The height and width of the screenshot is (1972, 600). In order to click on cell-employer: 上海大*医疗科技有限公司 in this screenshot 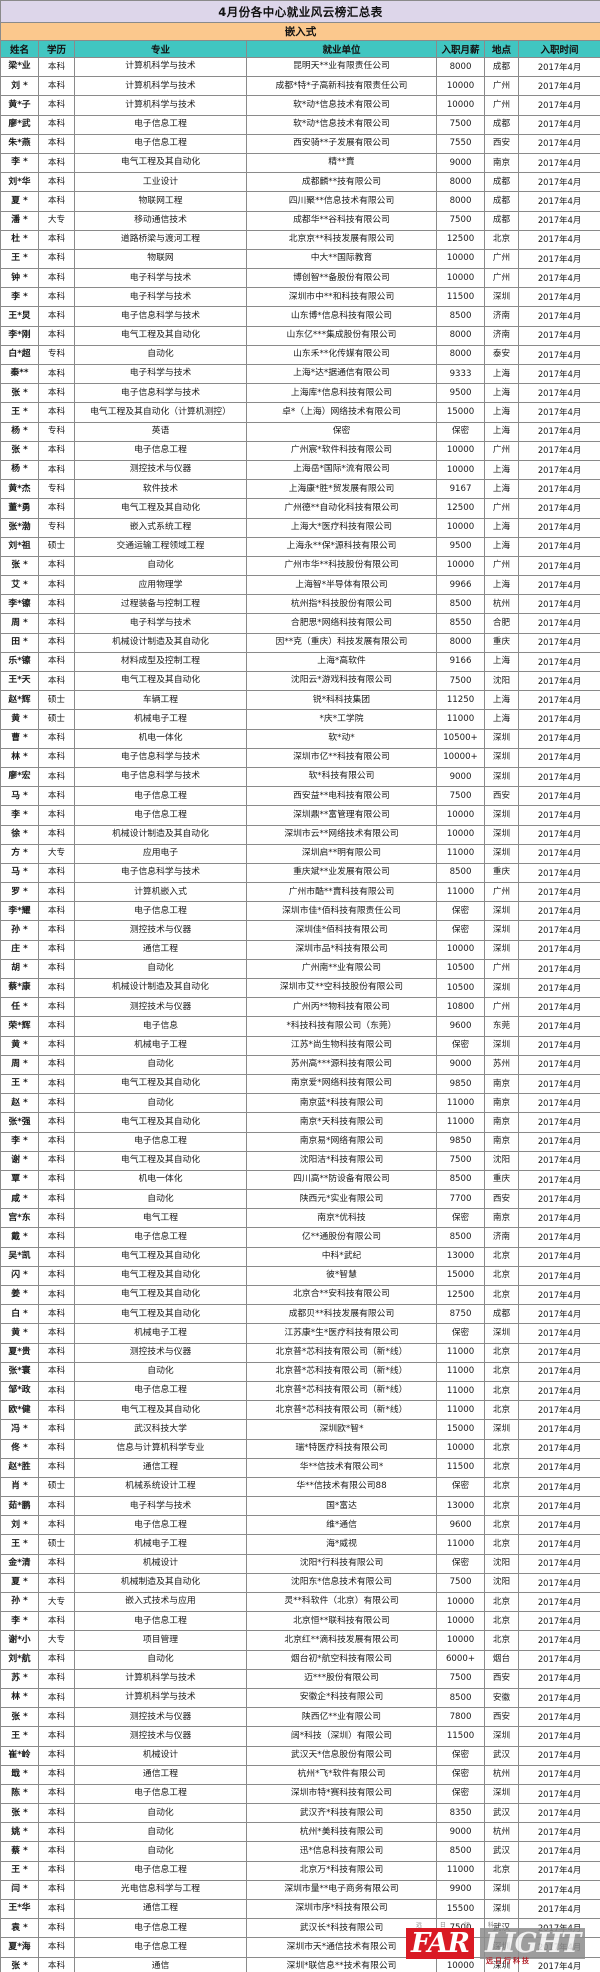, I will do `click(341, 527)`.